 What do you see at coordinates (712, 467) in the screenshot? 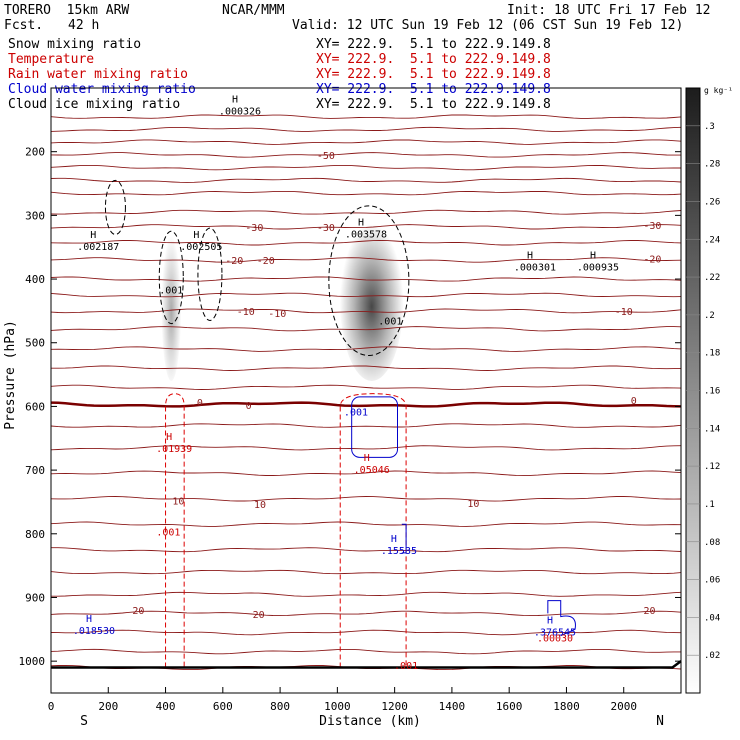
I see `colorbar-tick-label: .12` at bounding box center [712, 467].